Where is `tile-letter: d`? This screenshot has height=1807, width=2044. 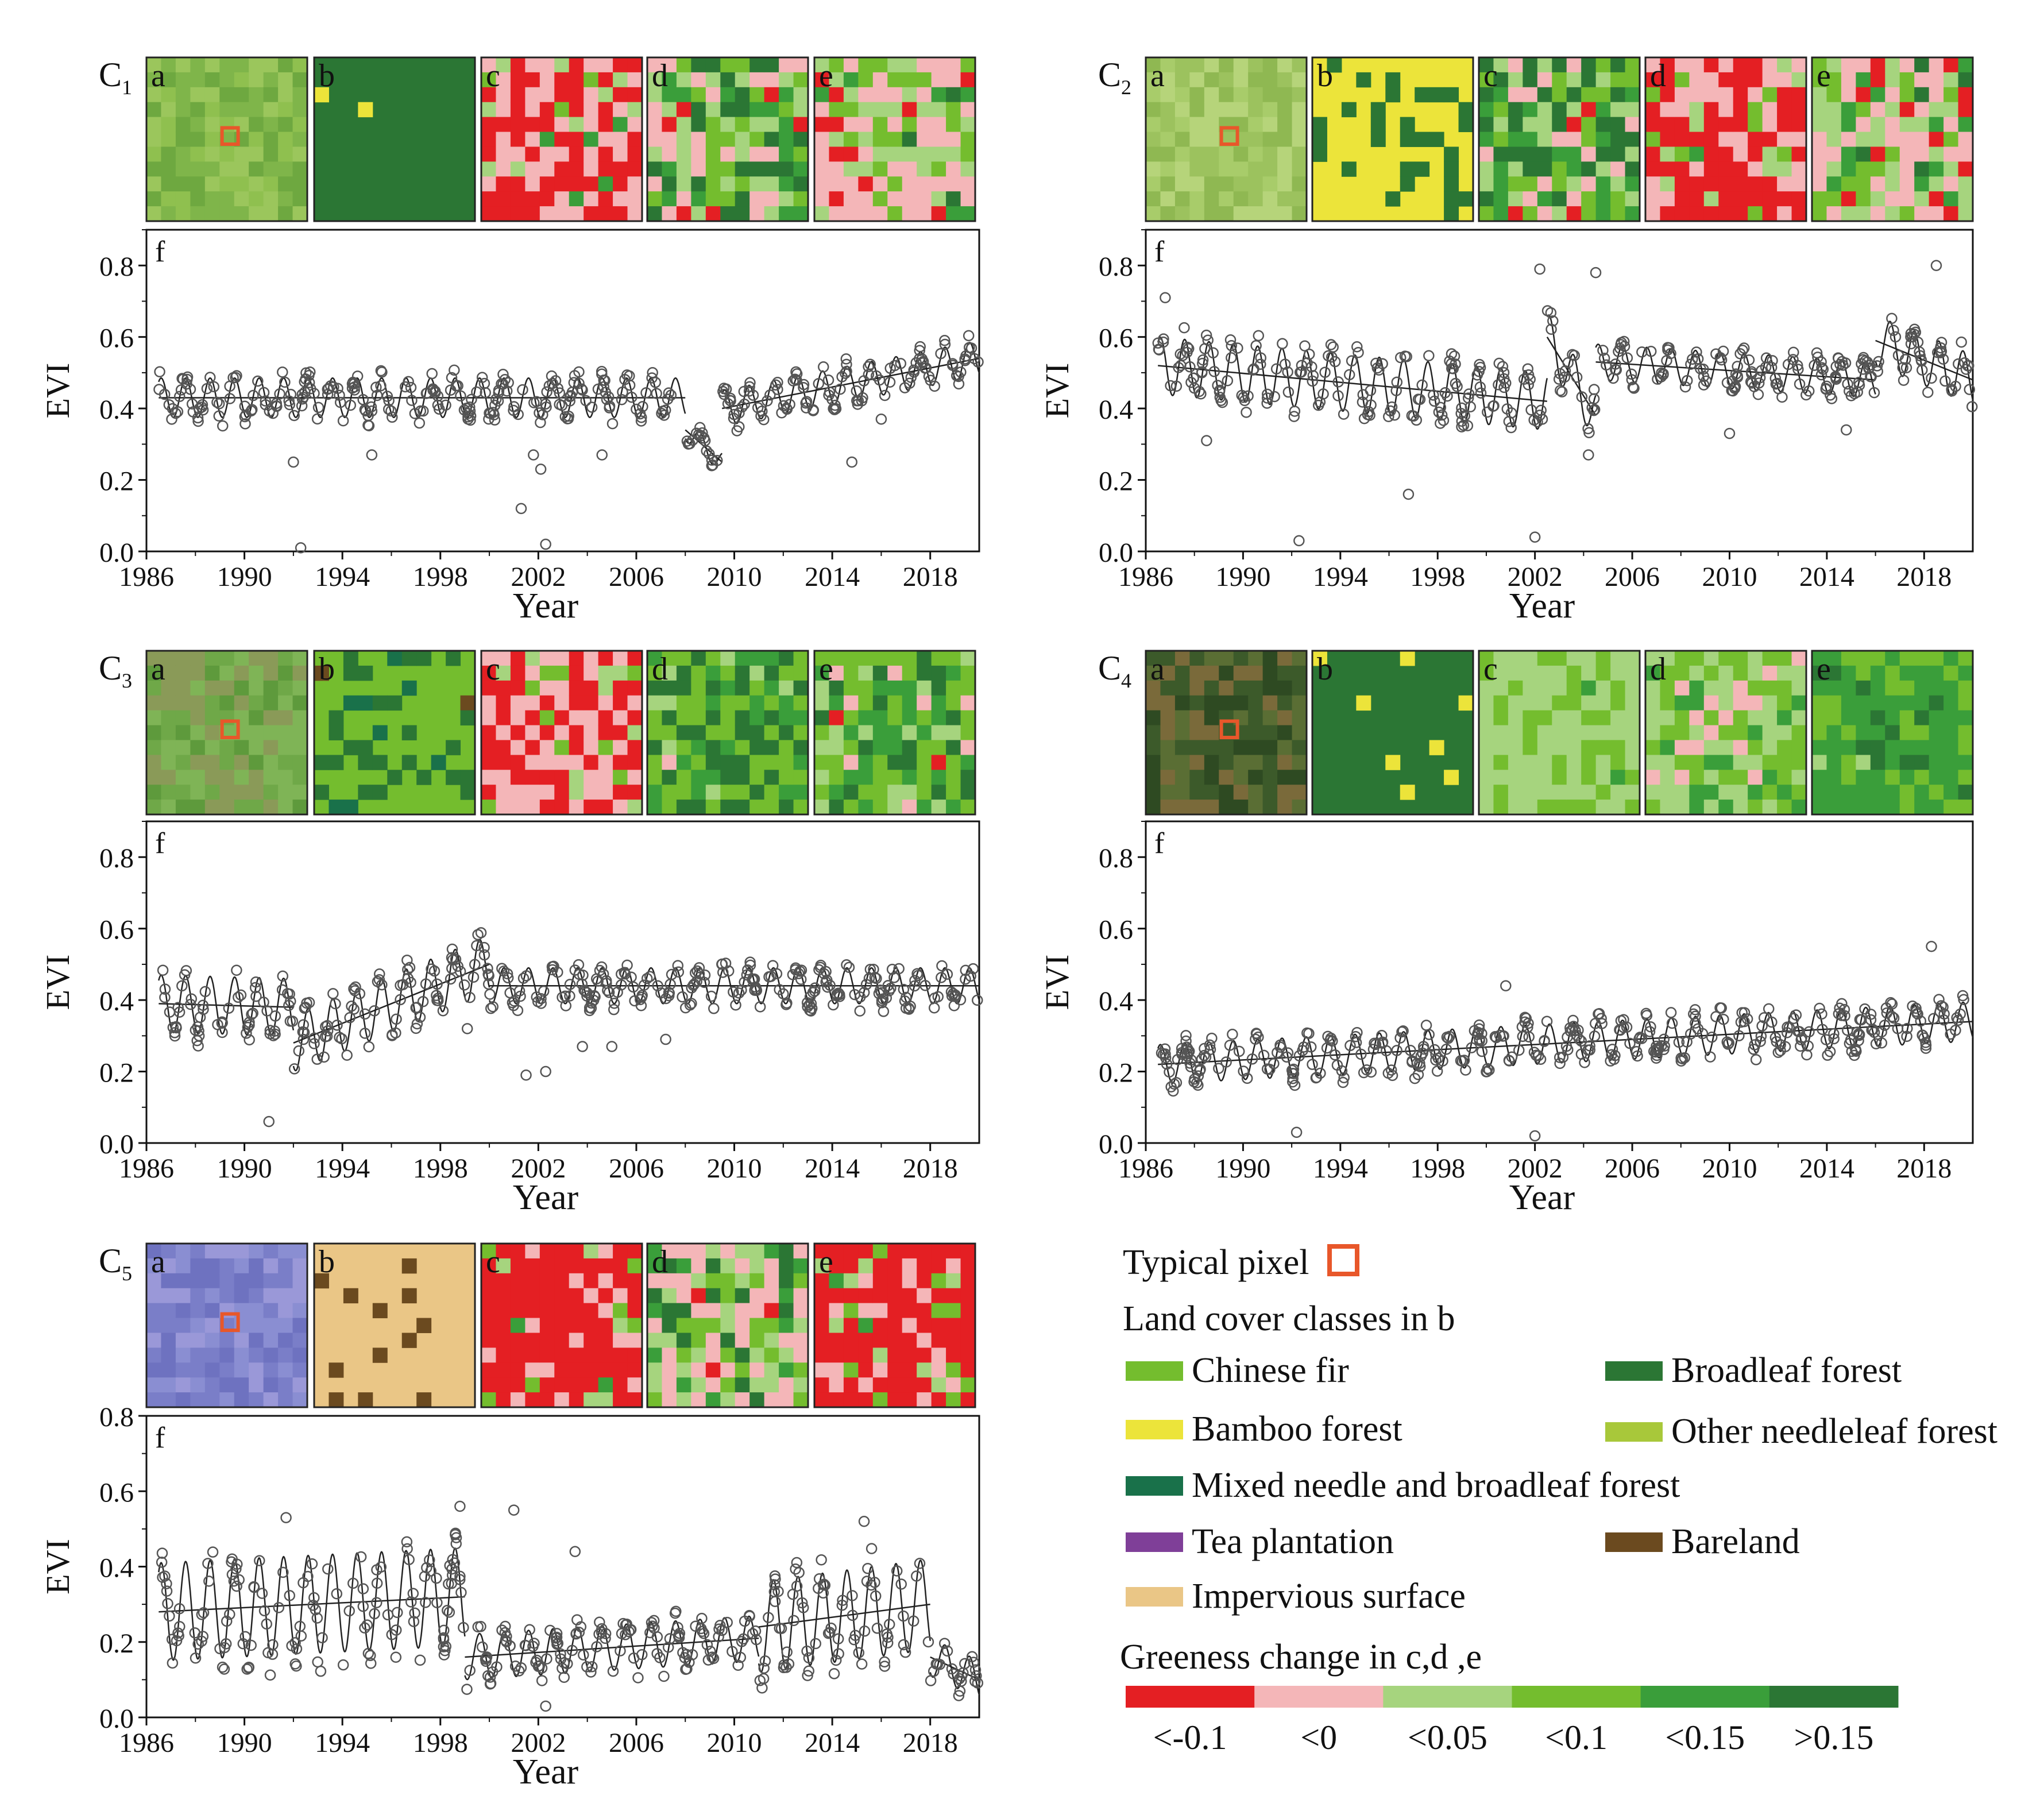 tile-letter: d is located at coordinates (1658, 76).